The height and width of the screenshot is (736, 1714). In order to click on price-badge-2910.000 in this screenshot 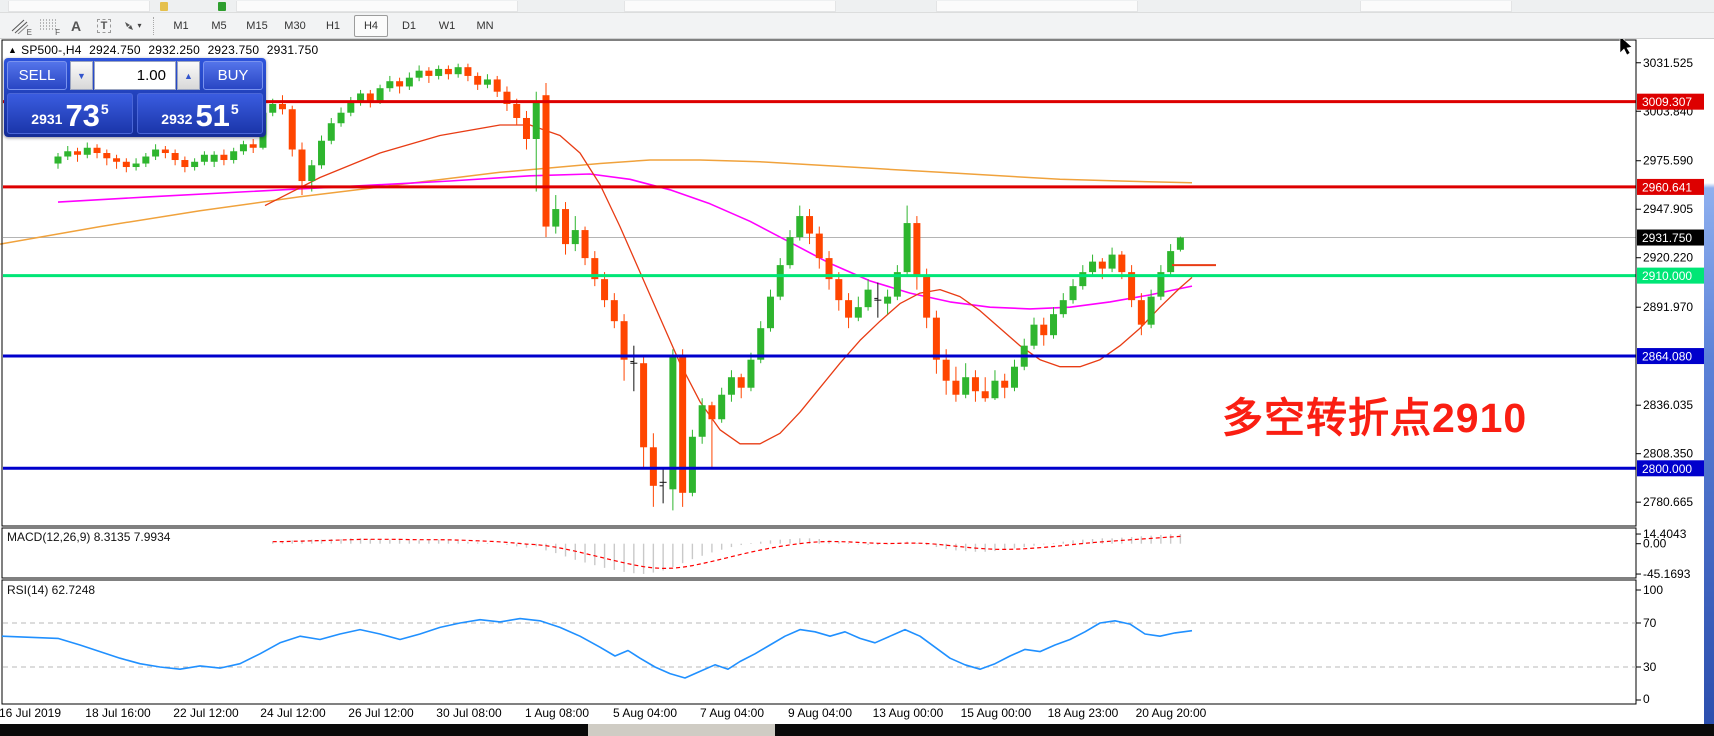, I will do `click(1673, 275)`.